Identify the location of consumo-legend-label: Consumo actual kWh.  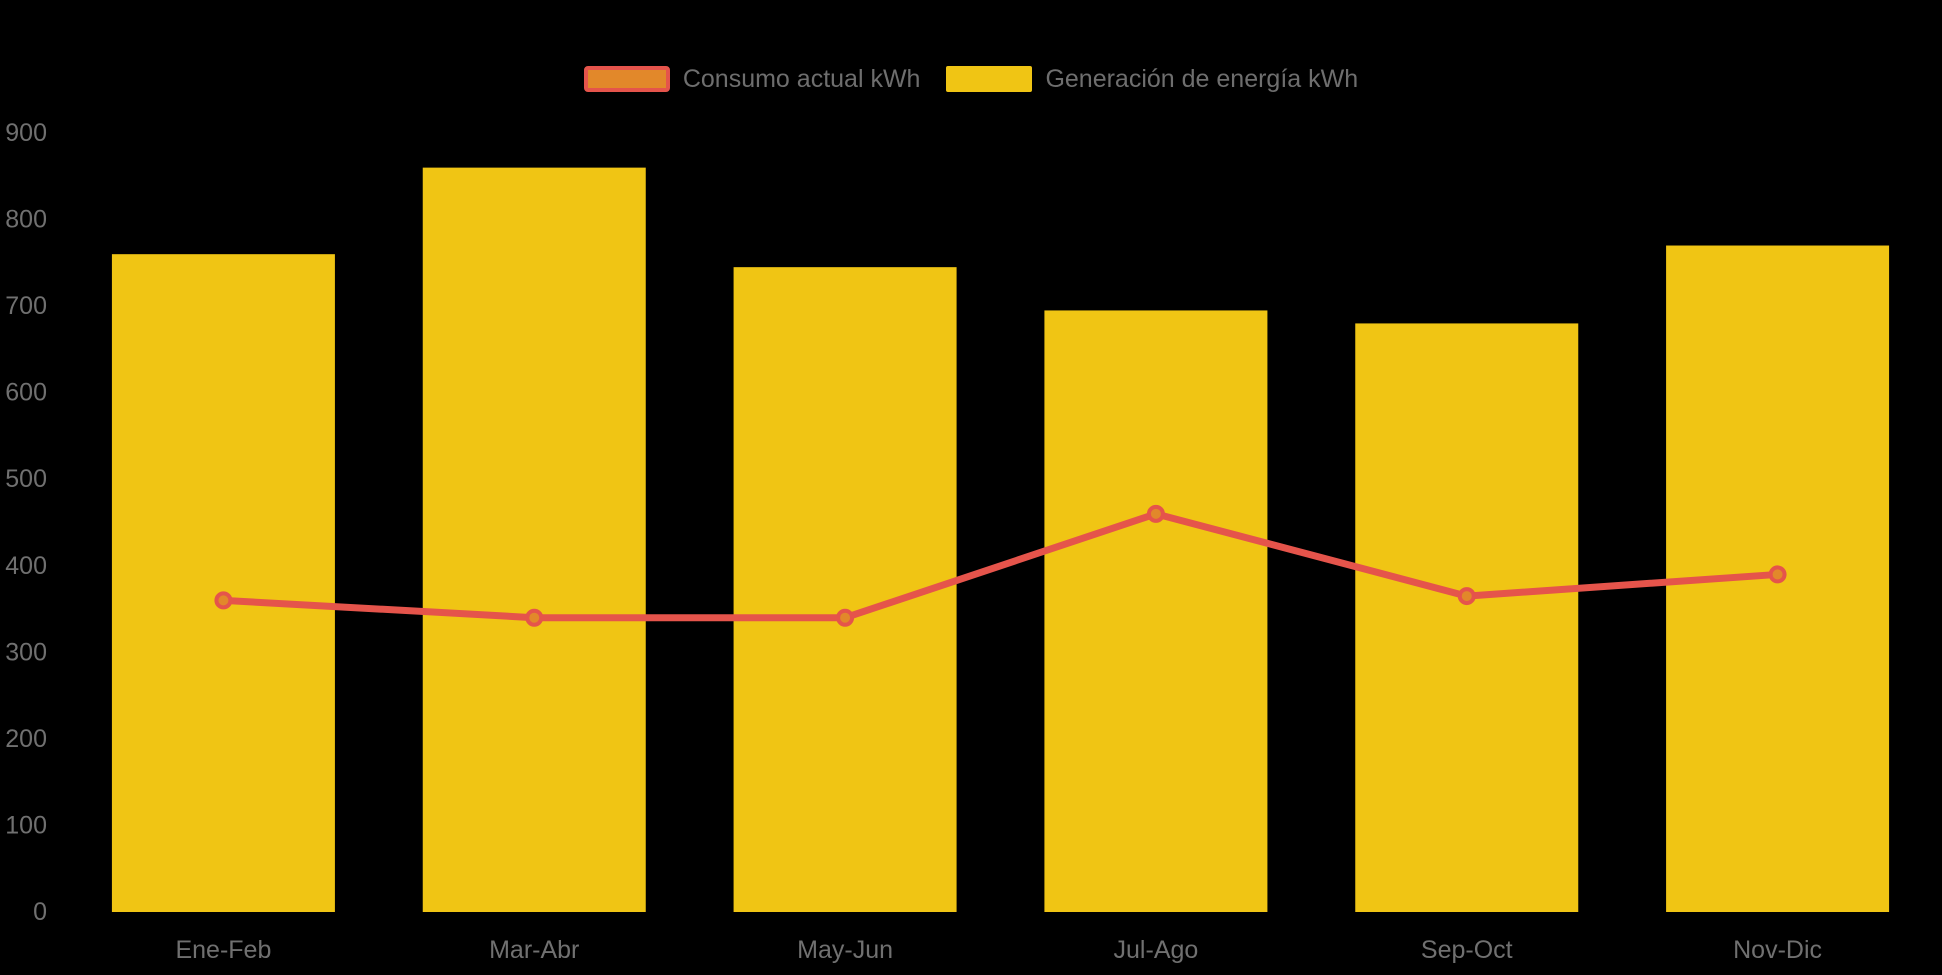
(801, 78).